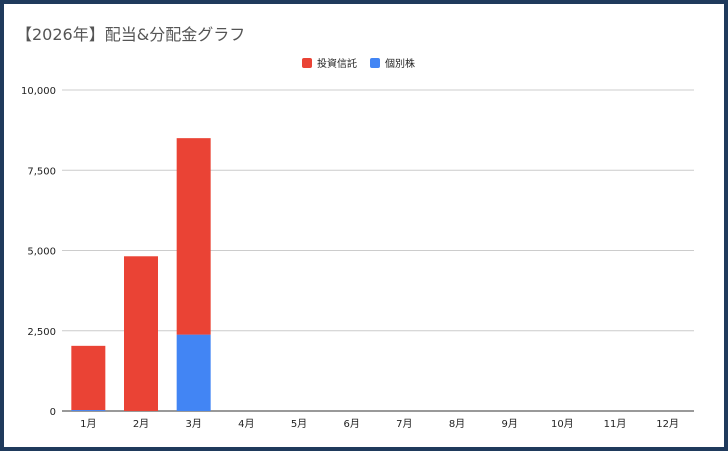 Image resolution: width=728 pixels, height=451 pixels. Describe the element at coordinates (141, 424) in the screenshot. I see `x-tick-label: 2月` at that location.